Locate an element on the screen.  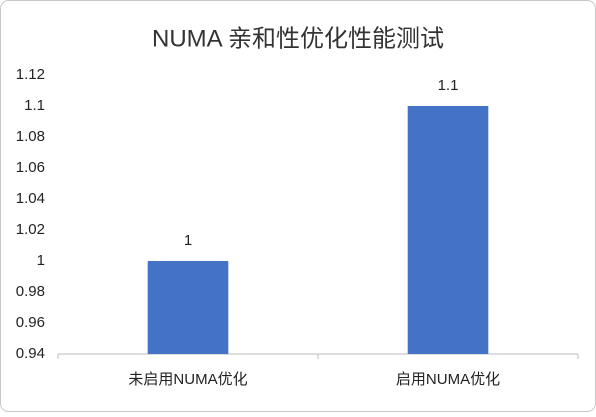
y-tick-label: 1.12 is located at coordinates (30, 74).